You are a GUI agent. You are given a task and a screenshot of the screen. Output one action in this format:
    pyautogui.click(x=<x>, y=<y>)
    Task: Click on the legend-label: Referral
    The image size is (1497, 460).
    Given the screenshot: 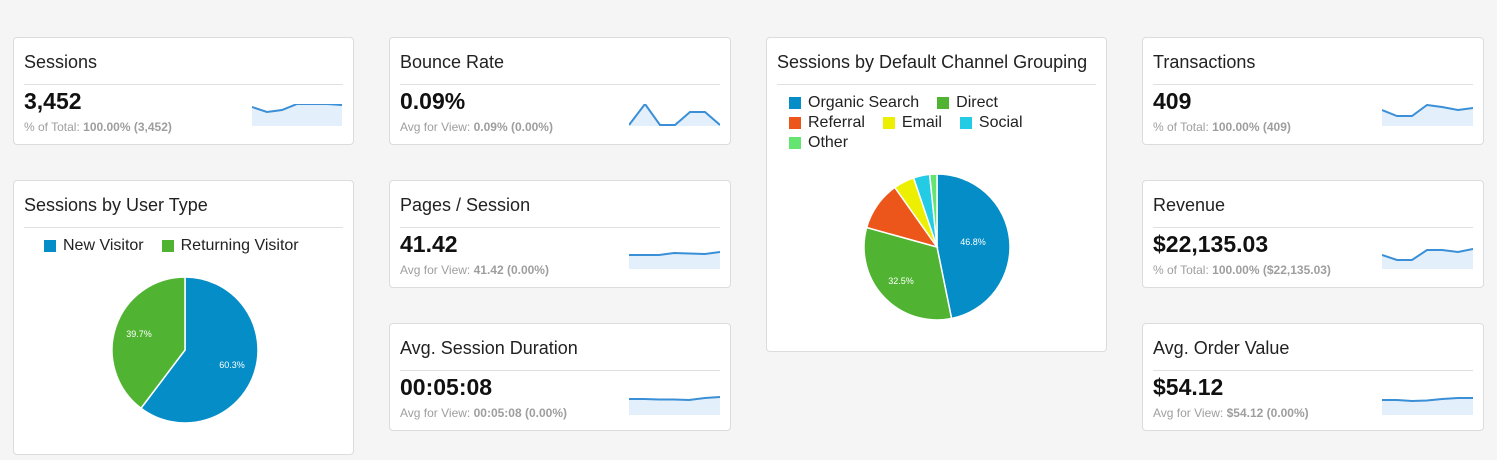 What is the action you would take?
    pyautogui.click(x=836, y=122)
    